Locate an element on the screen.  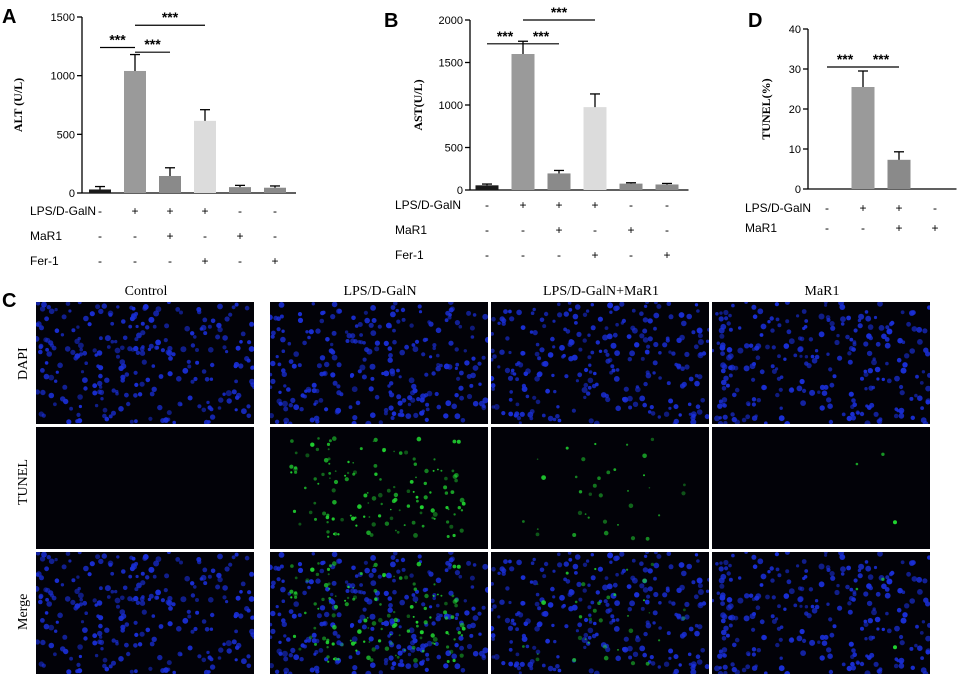
y-tick-label-A: 1500 is located at coordinates (63, 18).